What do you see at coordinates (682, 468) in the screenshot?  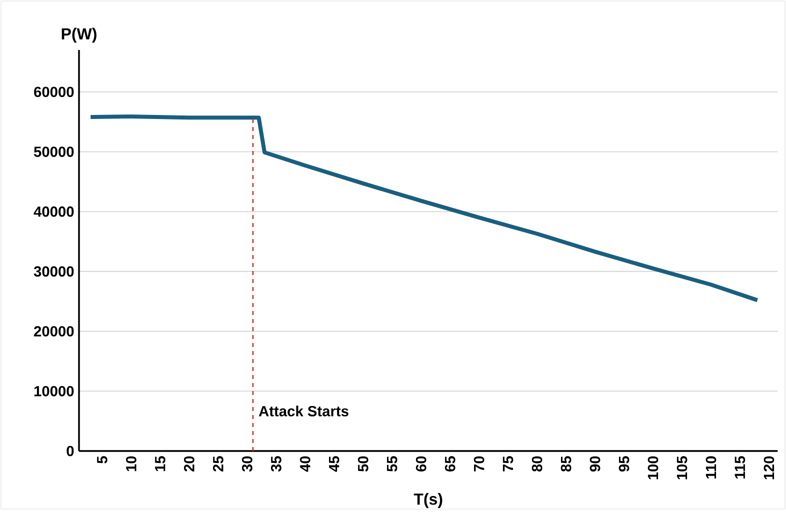 I see `x-tick-label: 105` at bounding box center [682, 468].